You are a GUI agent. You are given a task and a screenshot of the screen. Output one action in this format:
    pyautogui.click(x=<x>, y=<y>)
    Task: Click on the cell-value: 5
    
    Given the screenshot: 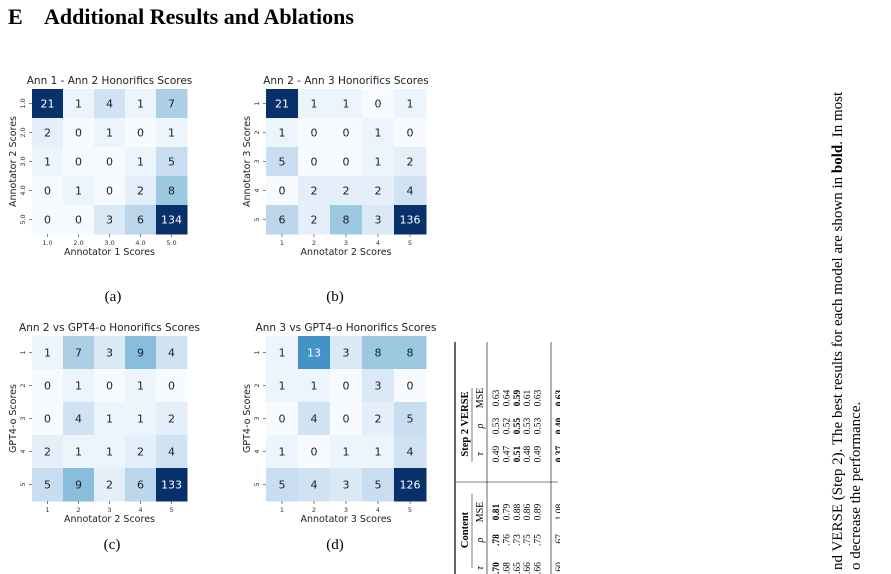 What is the action you would take?
    pyautogui.click(x=410, y=419)
    